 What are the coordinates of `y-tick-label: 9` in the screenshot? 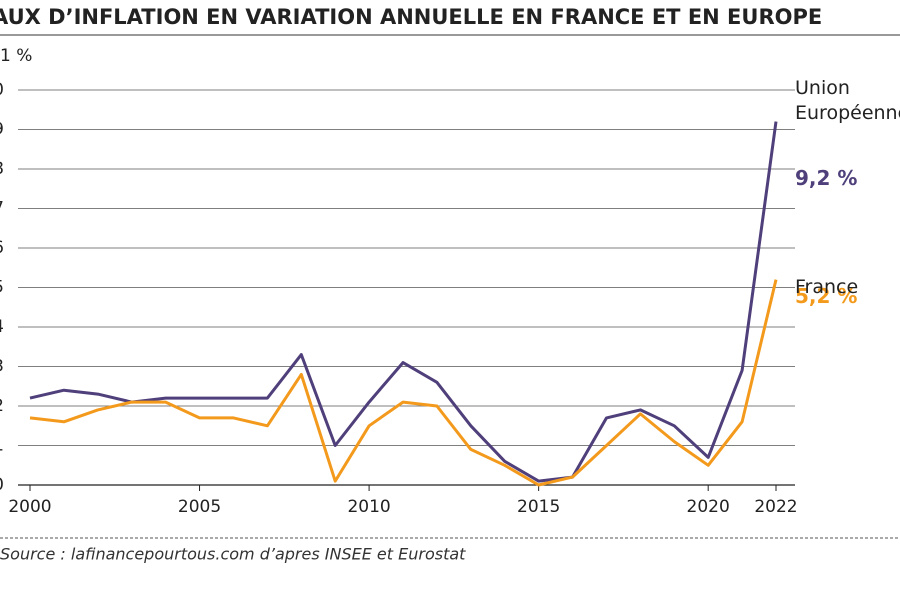 It's located at (2, 130).